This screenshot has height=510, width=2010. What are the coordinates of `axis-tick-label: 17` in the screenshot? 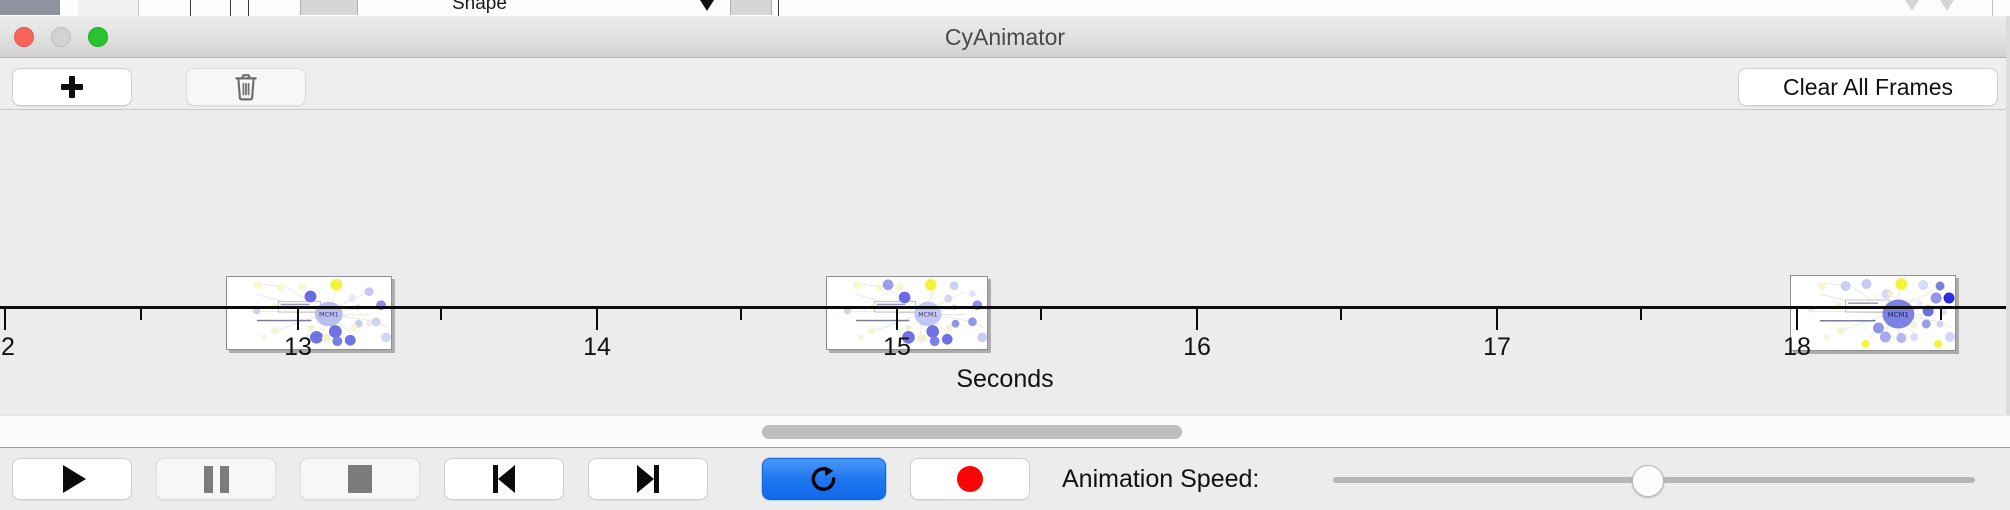 It's located at (1497, 347).